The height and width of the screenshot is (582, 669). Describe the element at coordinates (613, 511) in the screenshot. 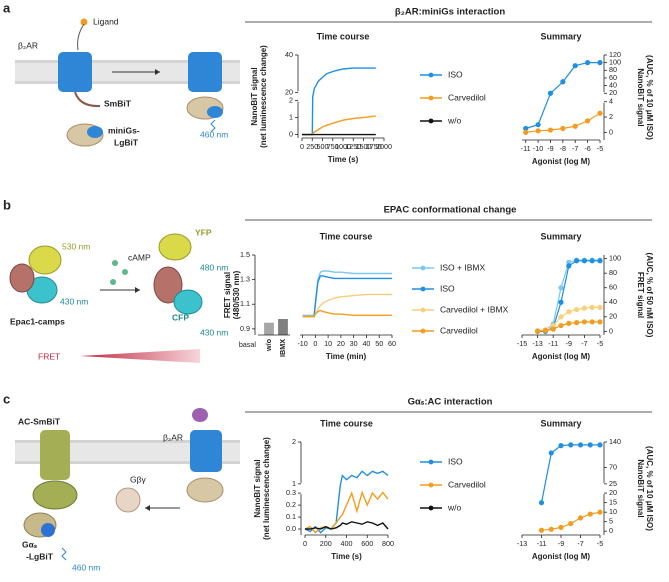

I see `y-tick-label: 10` at that location.